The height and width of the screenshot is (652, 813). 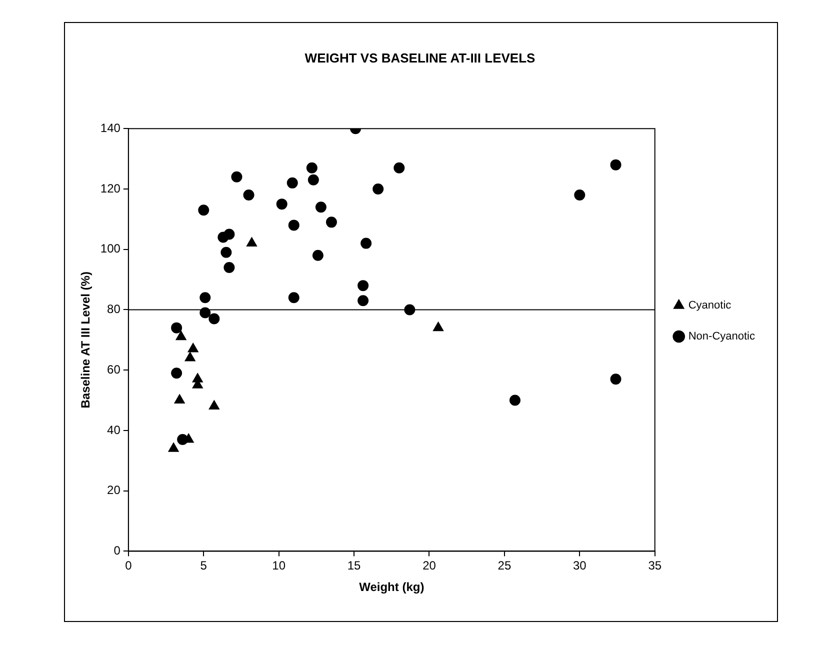 I want to click on y-tick-label: 100, so click(x=110, y=249).